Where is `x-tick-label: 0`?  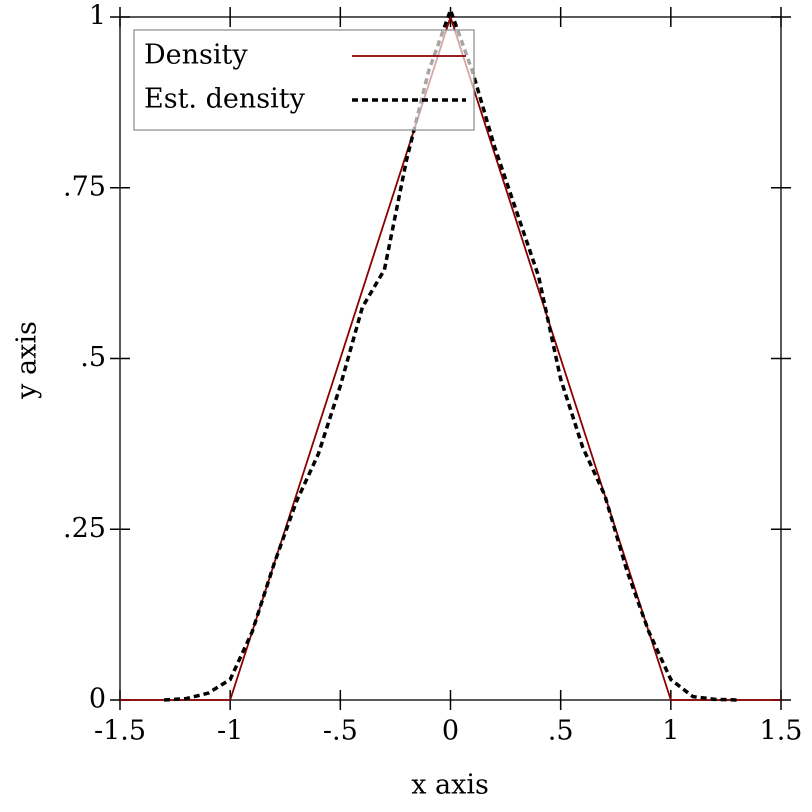
x-tick-label: 0 is located at coordinates (450, 731).